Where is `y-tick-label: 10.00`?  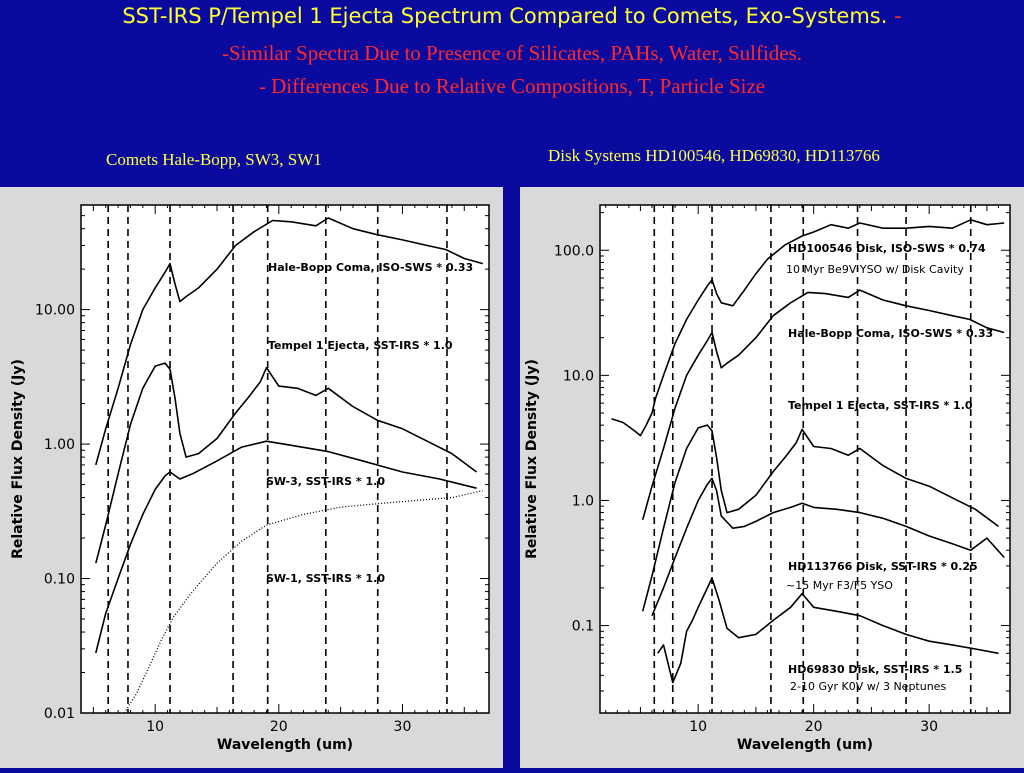
y-tick-label: 10.00 is located at coordinates (55, 311).